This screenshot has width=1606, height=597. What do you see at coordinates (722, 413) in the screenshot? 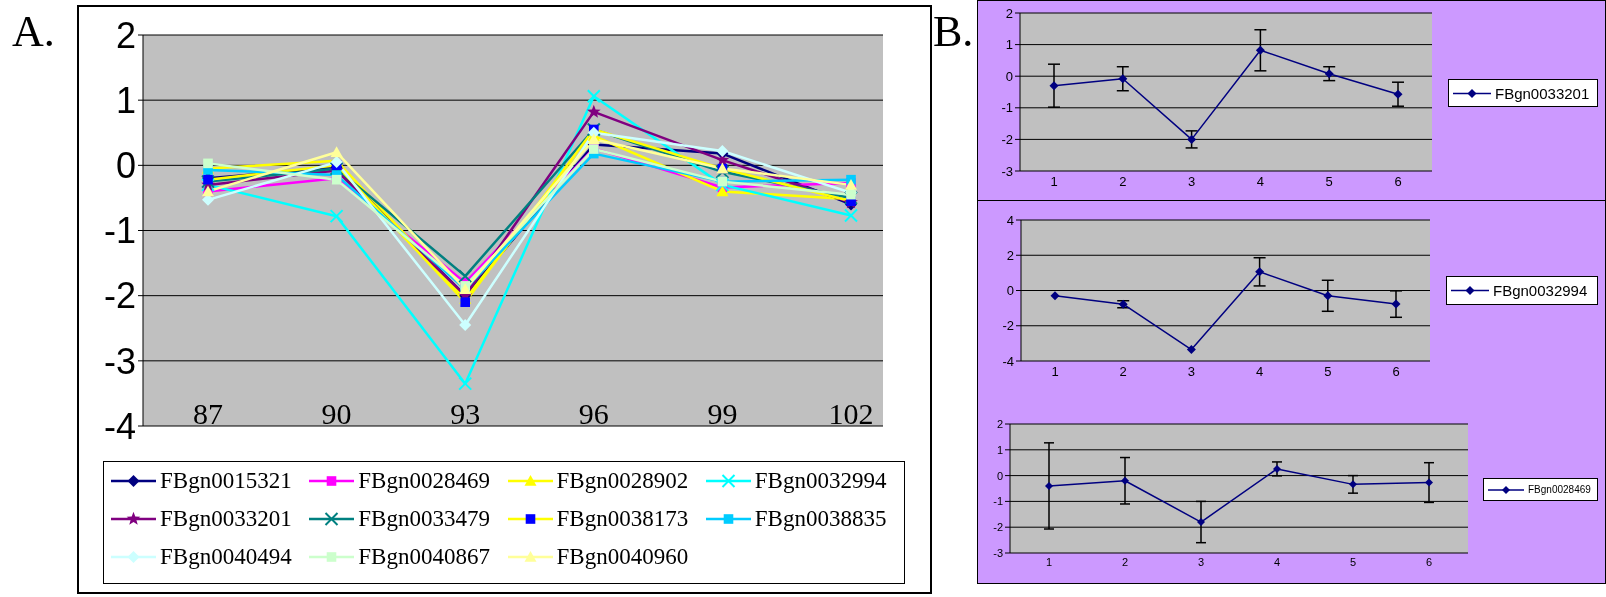
I see `x-tick-label: 99` at bounding box center [722, 413].